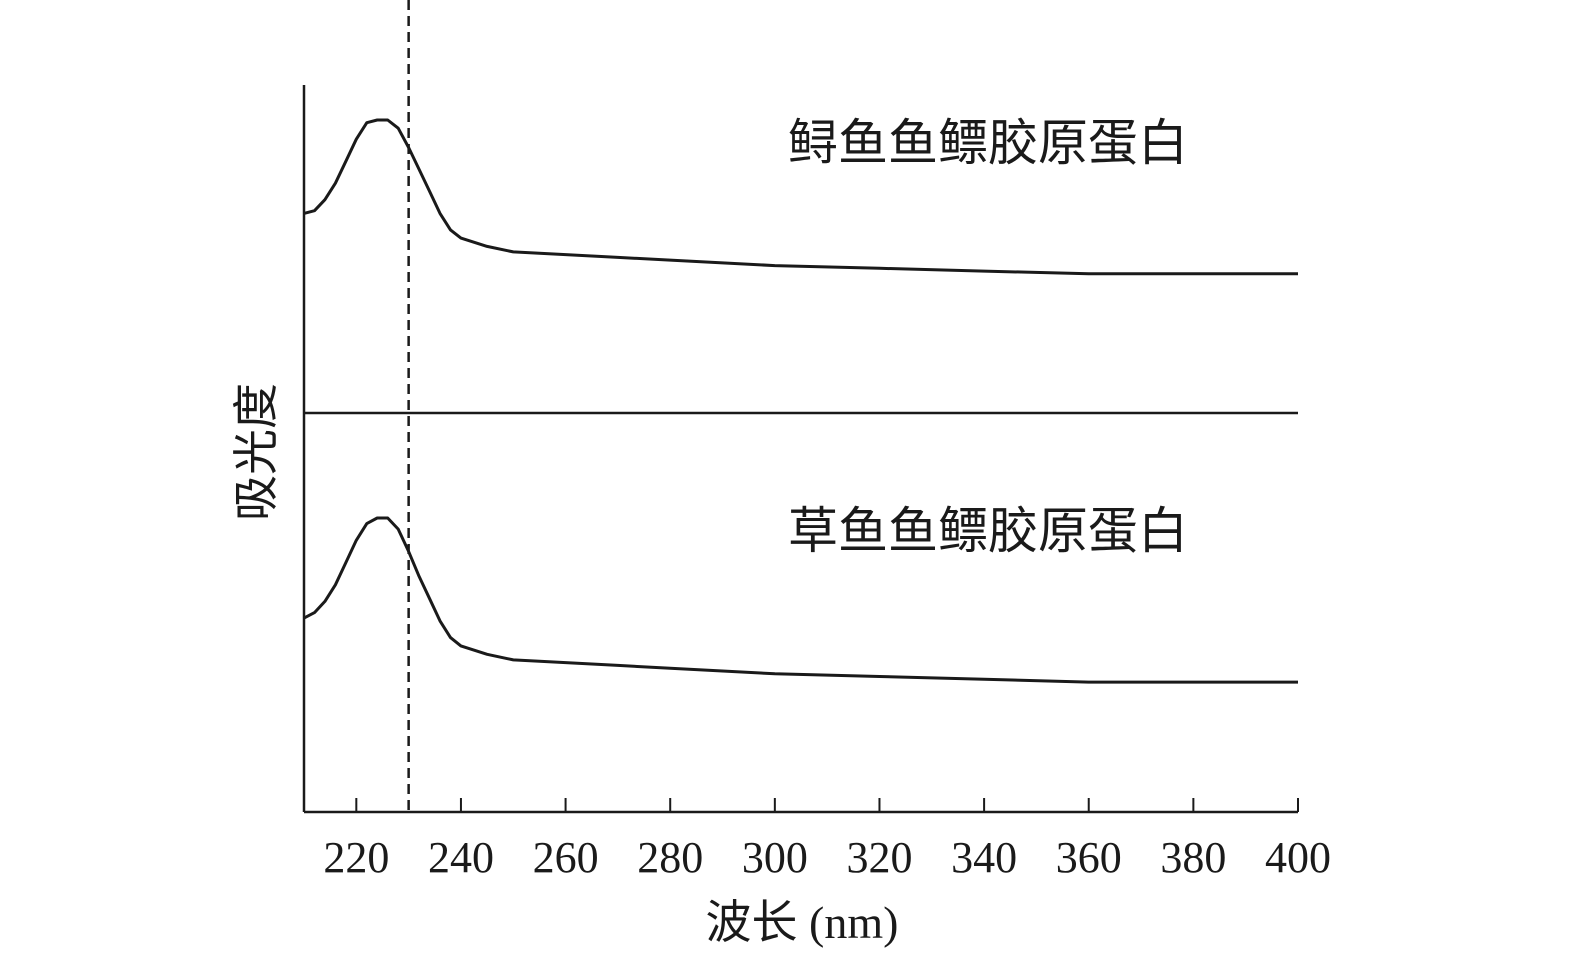  I want to click on x-tick-label: 360, so click(1089, 857).